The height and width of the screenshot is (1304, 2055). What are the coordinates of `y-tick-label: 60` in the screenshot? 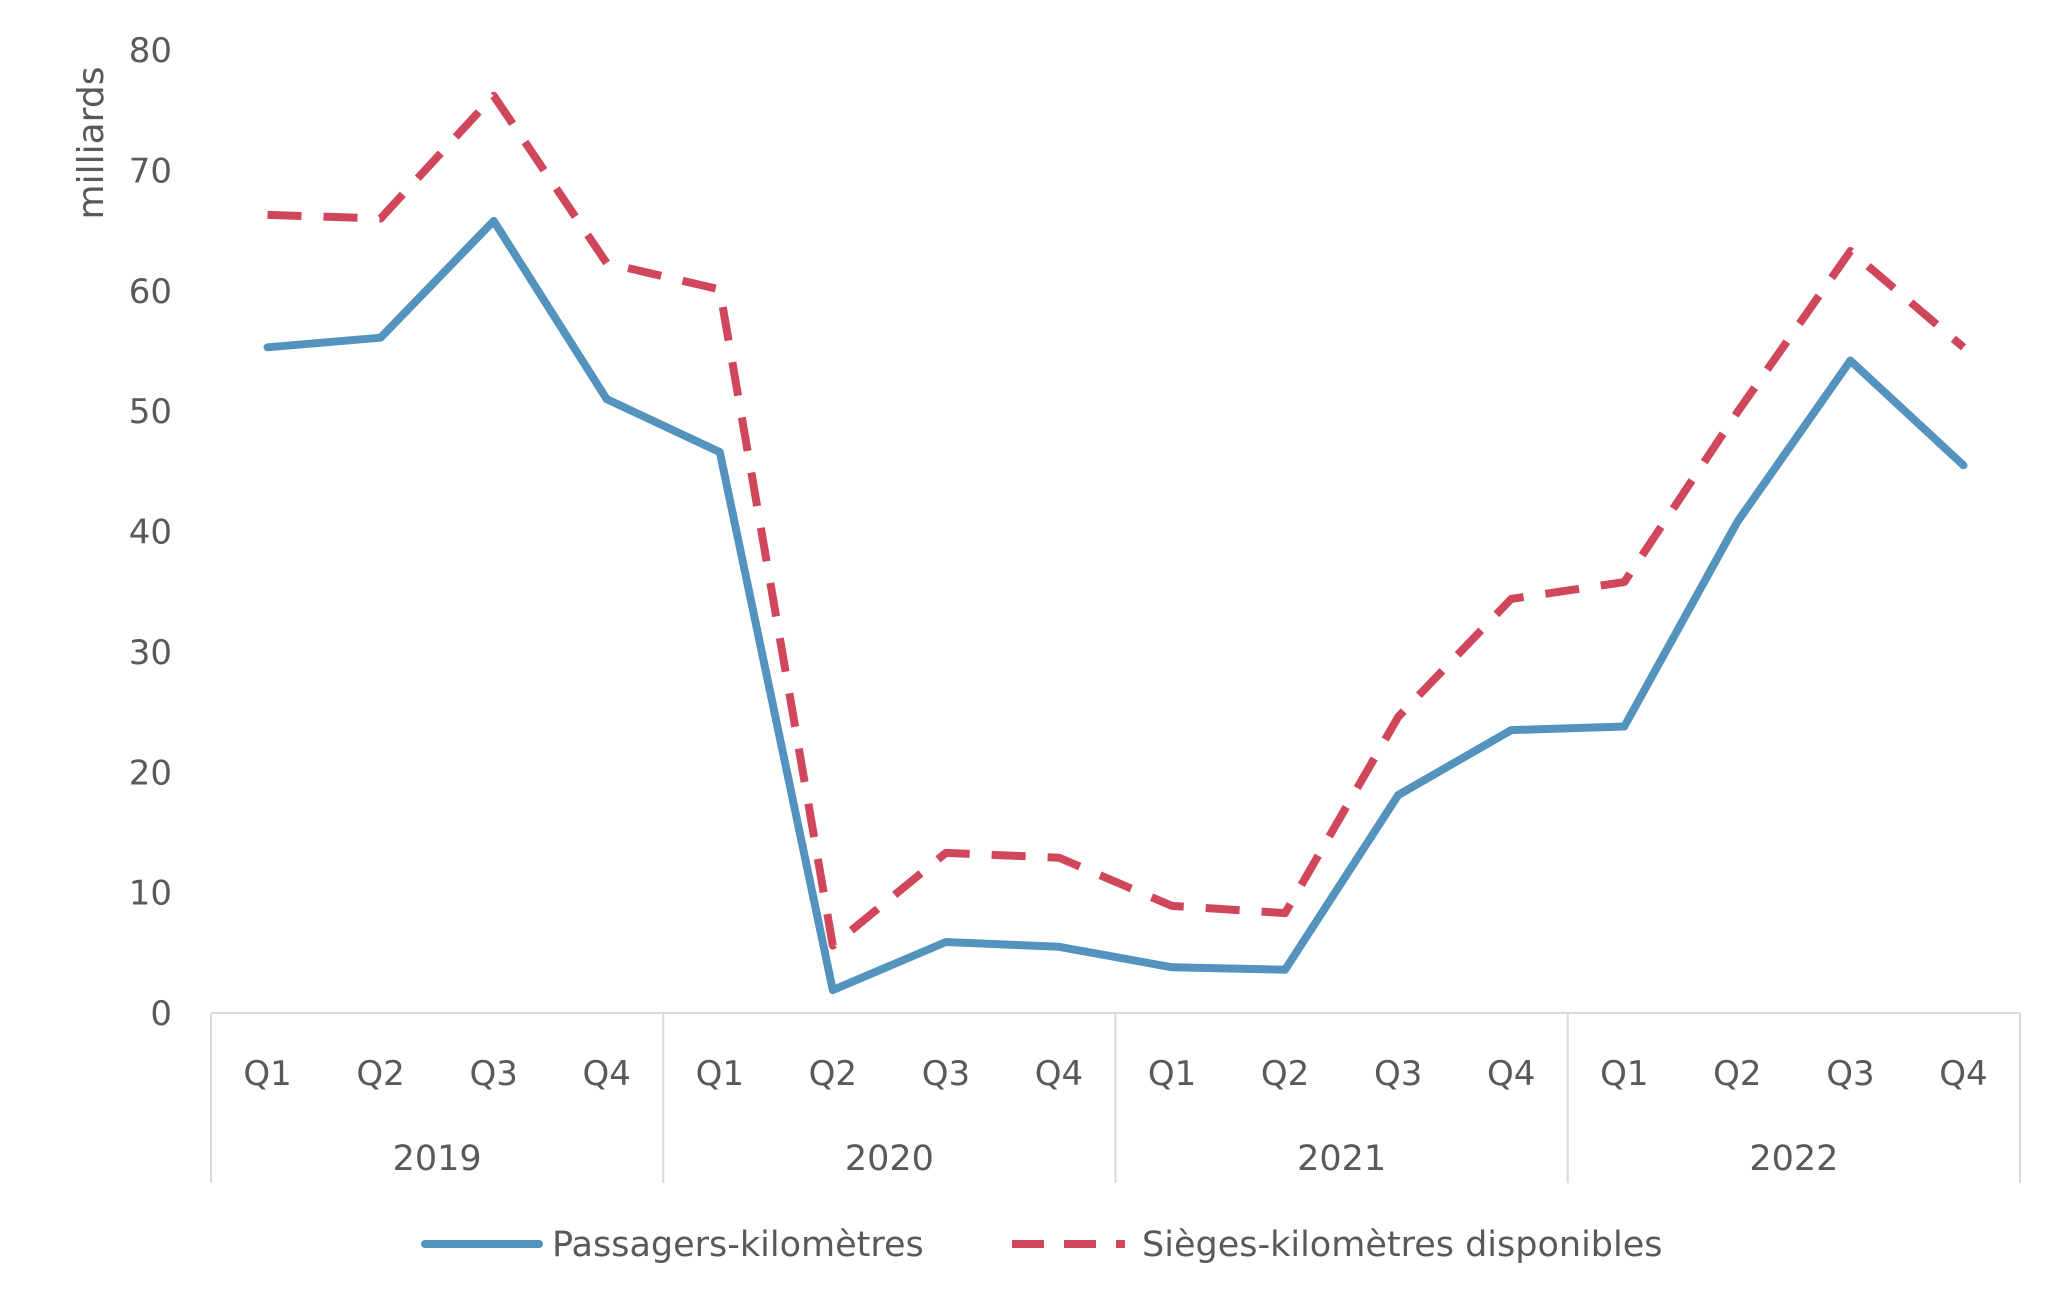 It's located at (150, 292).